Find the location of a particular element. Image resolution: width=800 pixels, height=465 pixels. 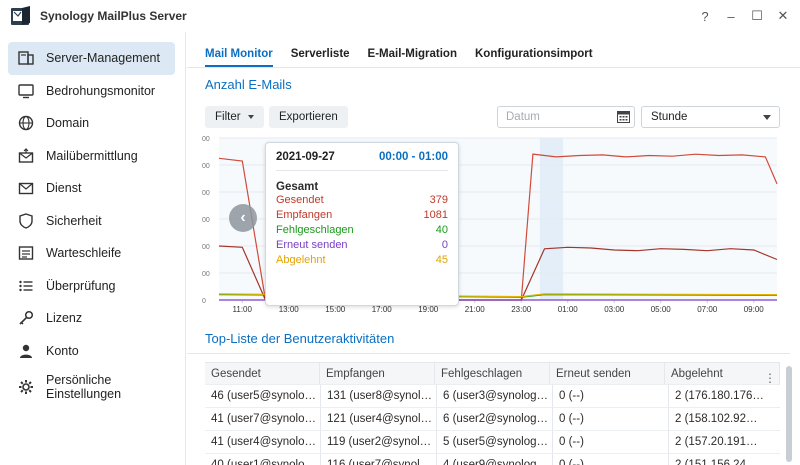

sidebar-item-queue: Warteschleife is located at coordinates (91, 253).